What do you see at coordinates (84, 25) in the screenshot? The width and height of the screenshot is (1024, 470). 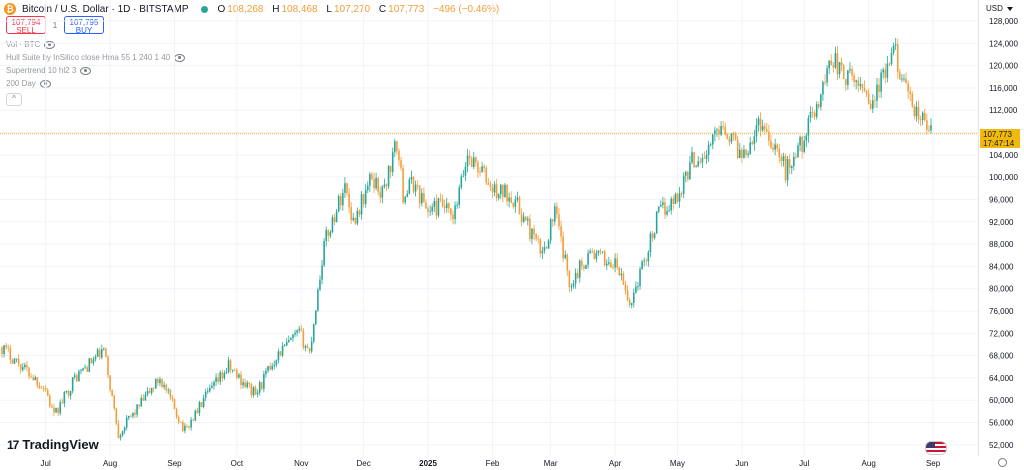 I see `buy-button: 107,795 BUY` at bounding box center [84, 25].